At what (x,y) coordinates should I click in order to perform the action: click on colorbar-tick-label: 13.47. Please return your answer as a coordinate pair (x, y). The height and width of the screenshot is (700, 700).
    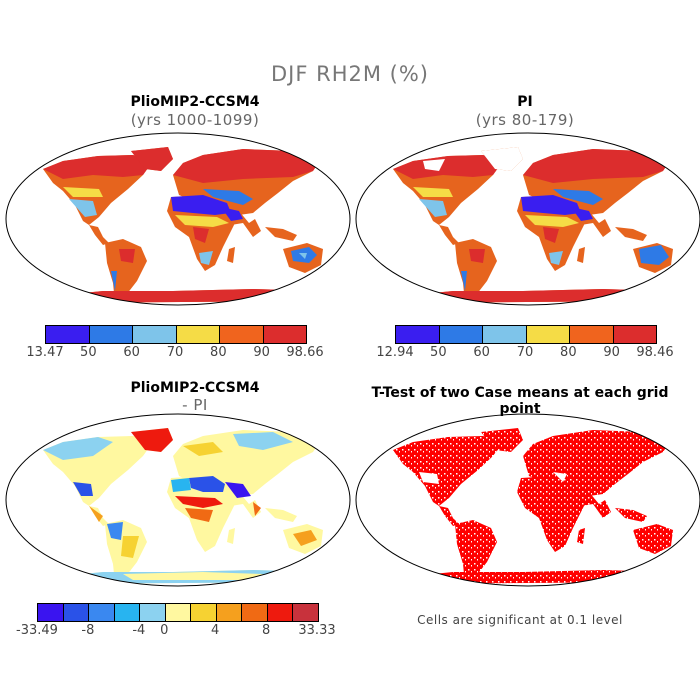
    Looking at the image, I should click on (45, 352).